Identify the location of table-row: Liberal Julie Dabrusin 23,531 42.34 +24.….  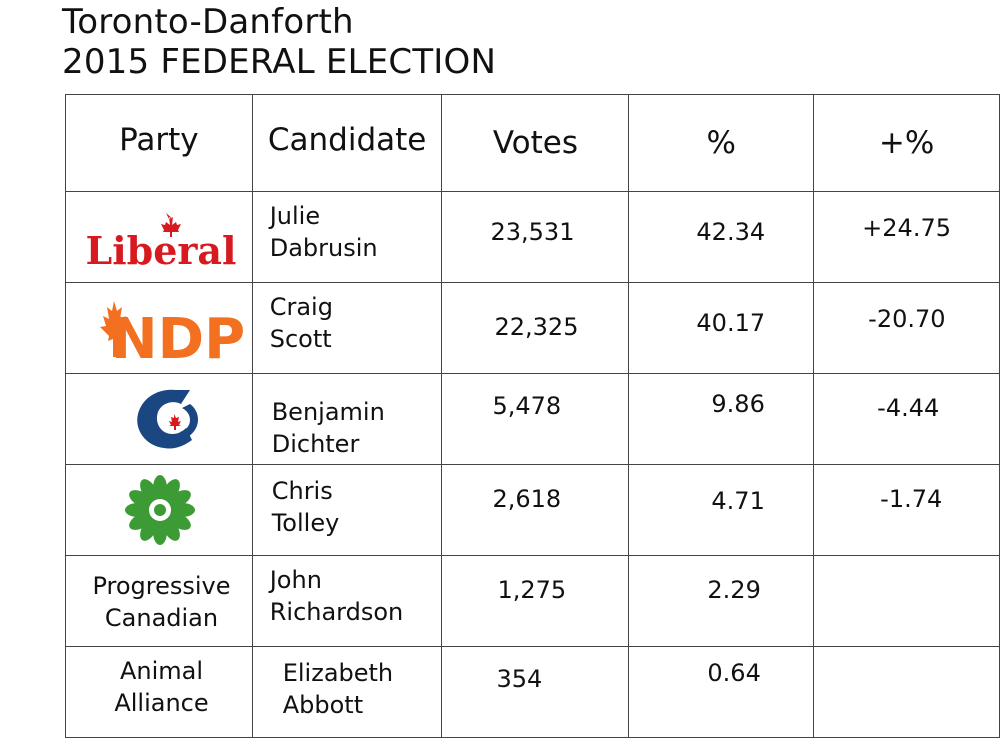
(532, 237).